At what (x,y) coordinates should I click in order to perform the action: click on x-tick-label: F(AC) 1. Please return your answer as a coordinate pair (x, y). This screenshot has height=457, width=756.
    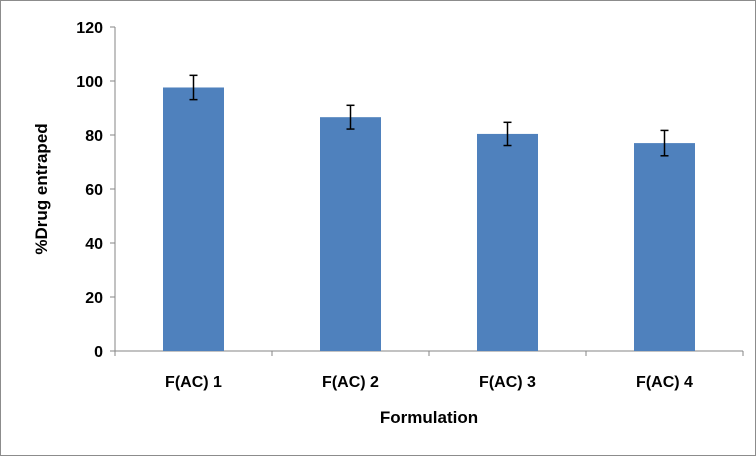
    Looking at the image, I should click on (193, 382).